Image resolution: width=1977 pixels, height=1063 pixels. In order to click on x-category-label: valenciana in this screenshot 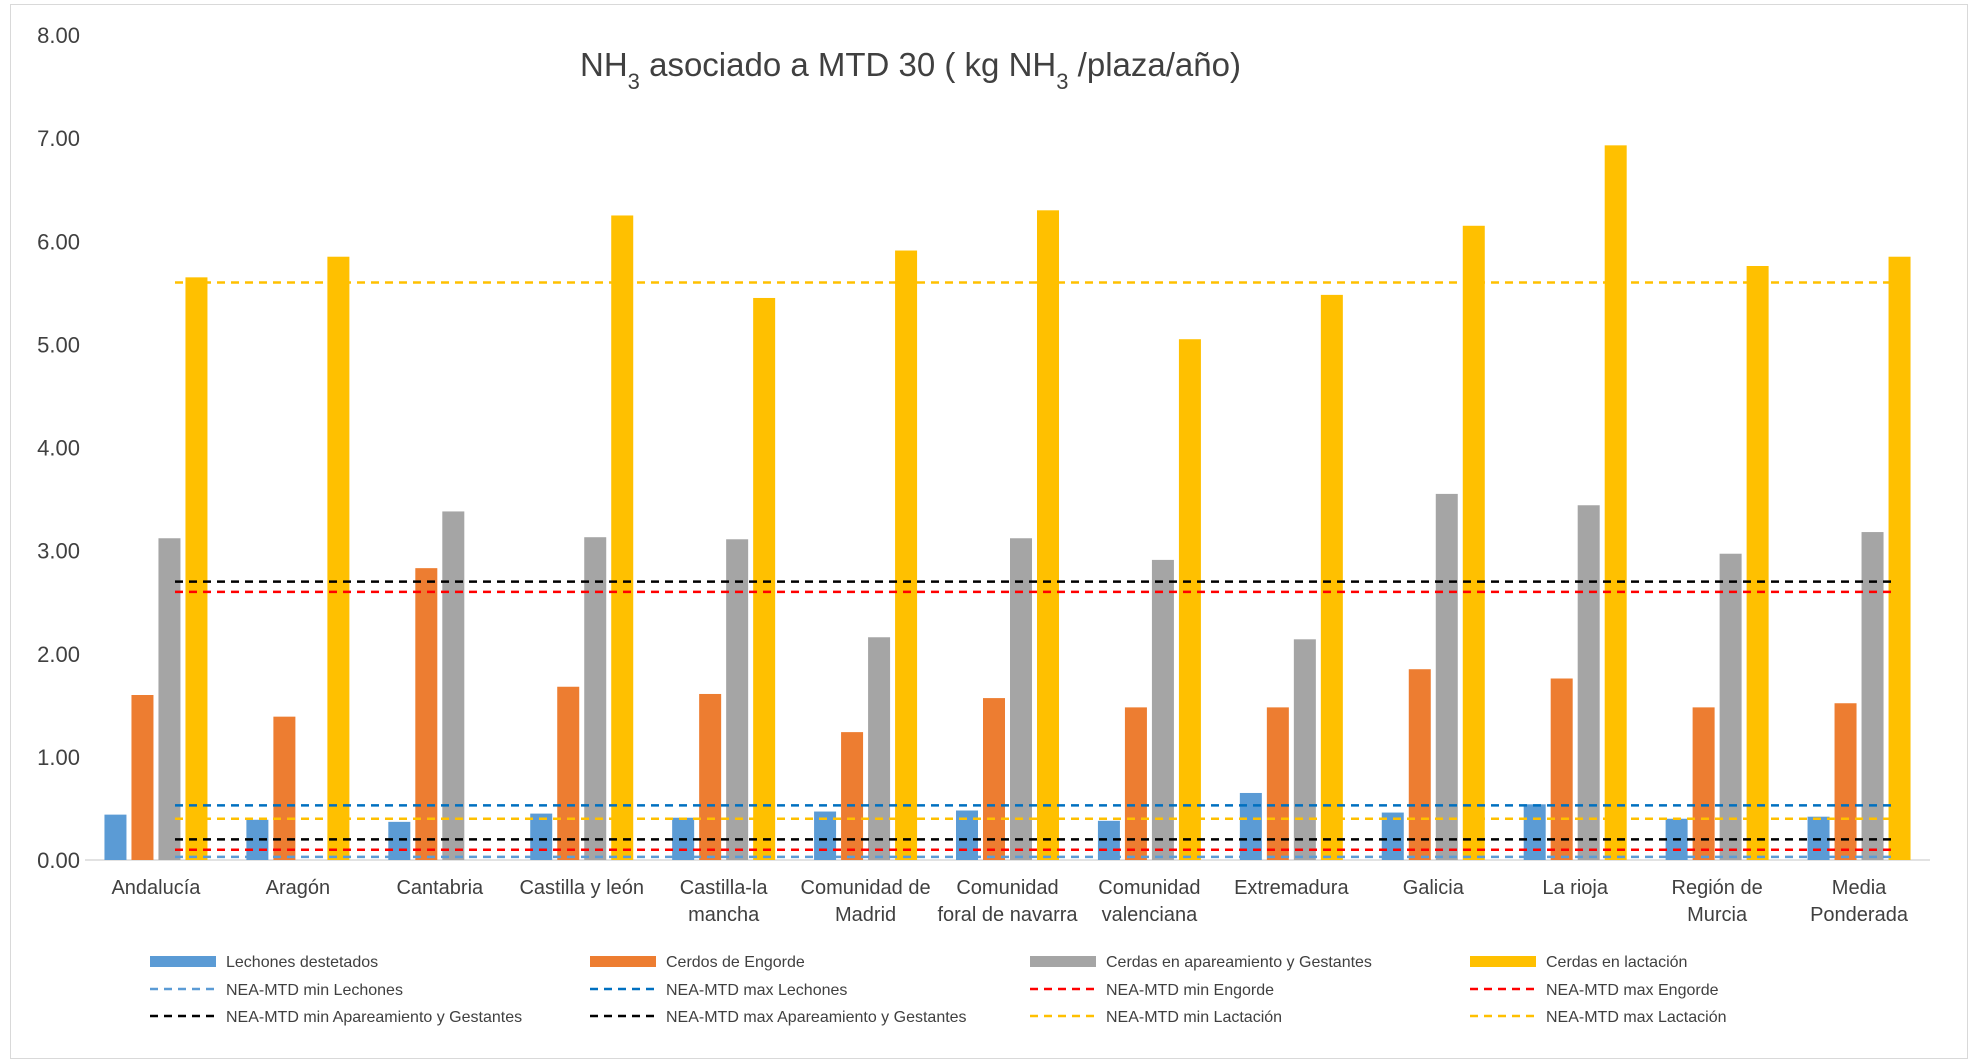, I will do `click(1150, 915)`.